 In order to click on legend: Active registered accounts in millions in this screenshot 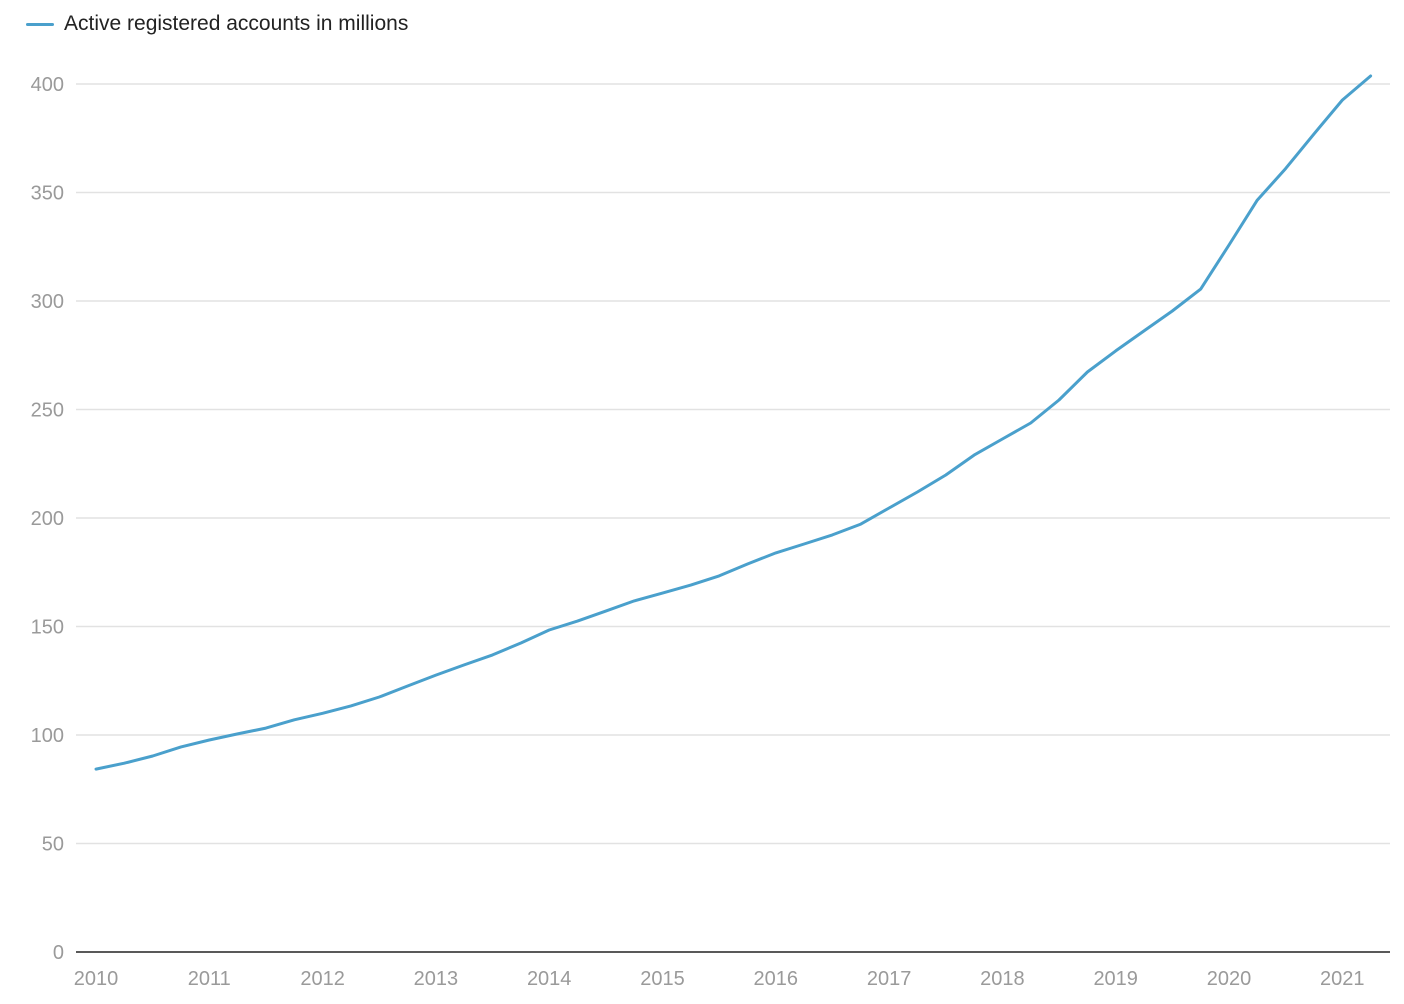, I will do `click(217, 24)`.